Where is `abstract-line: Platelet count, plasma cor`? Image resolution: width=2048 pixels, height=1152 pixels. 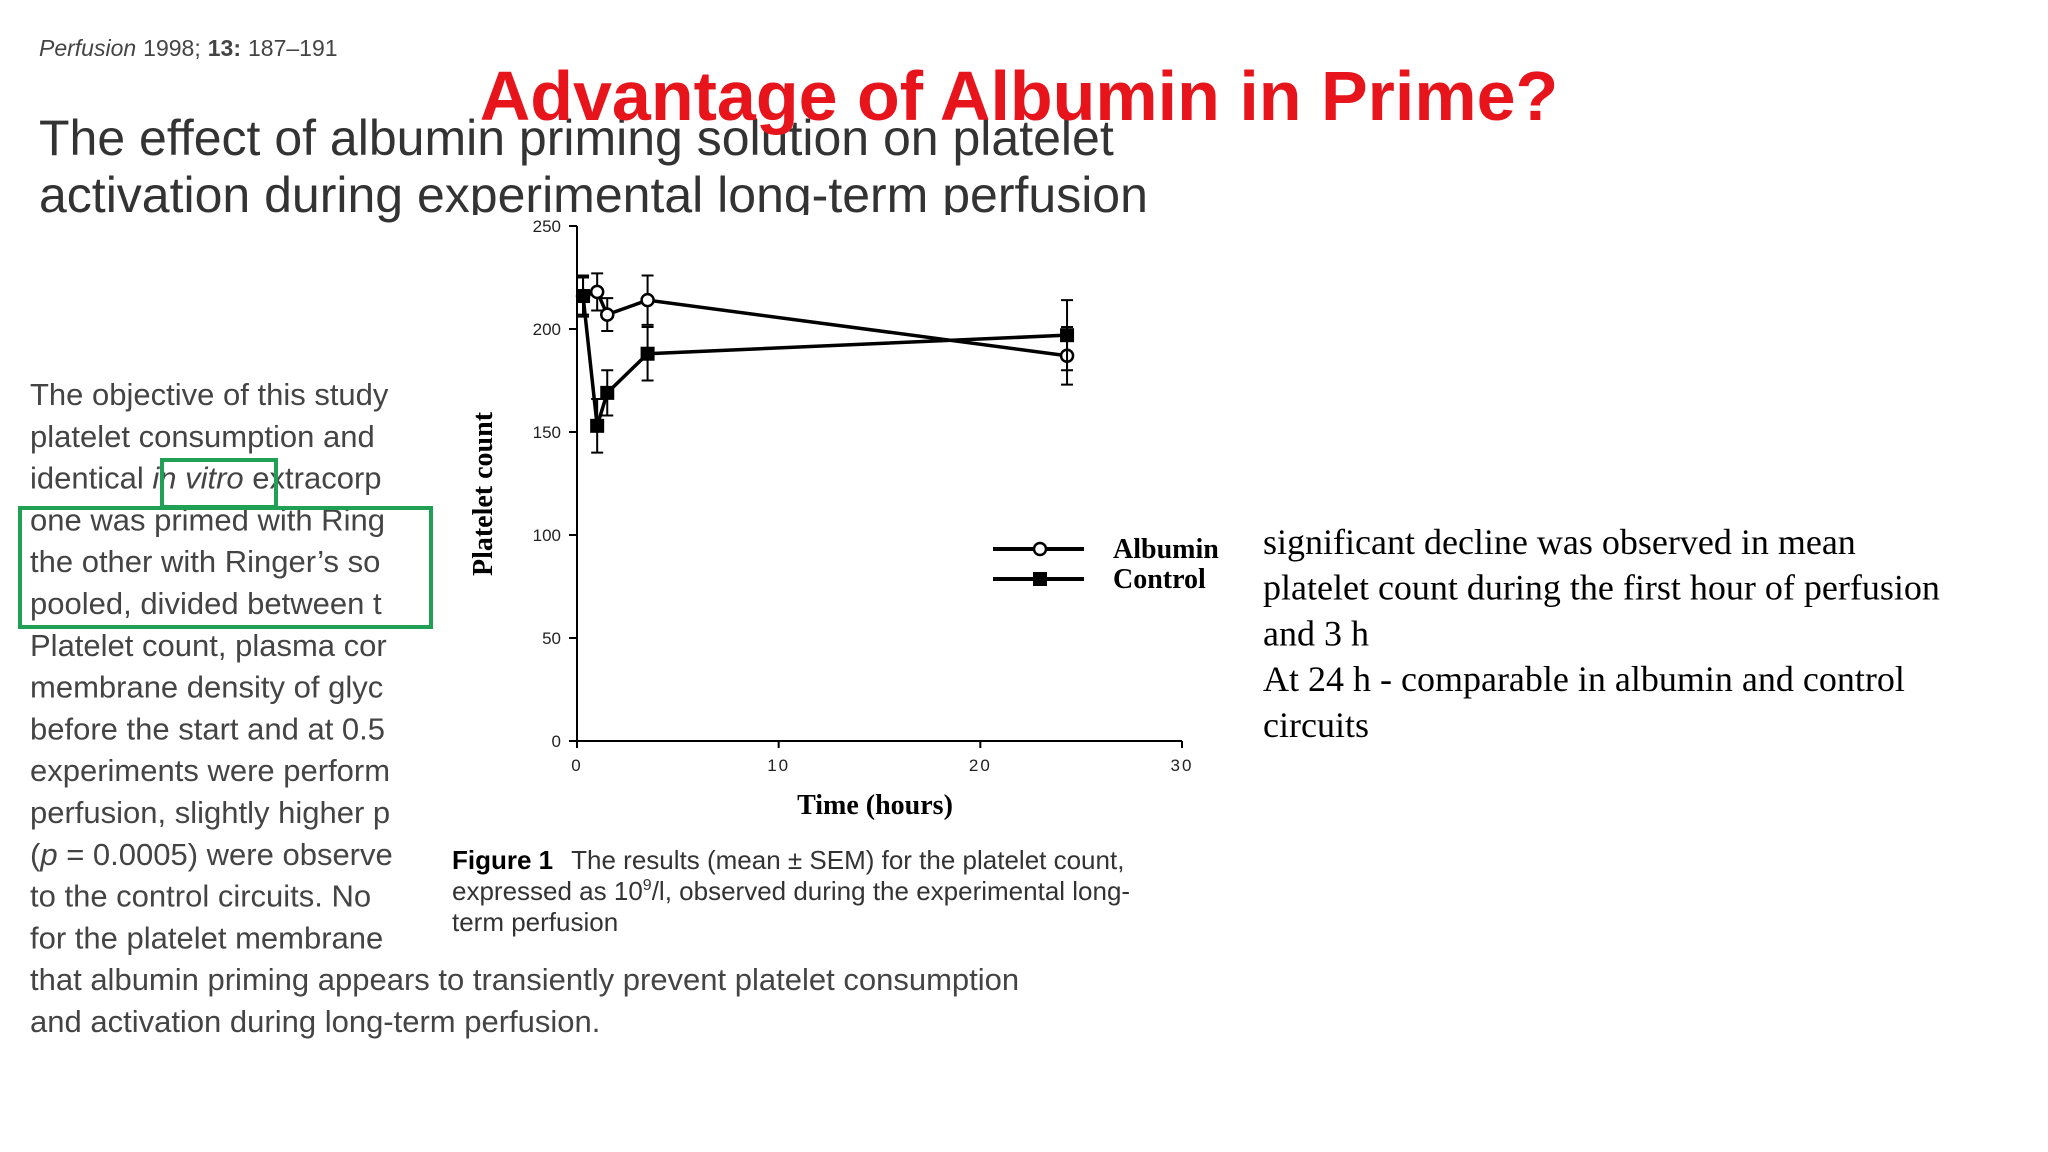 abstract-line: Platelet count, plasma cor is located at coordinates (208, 645).